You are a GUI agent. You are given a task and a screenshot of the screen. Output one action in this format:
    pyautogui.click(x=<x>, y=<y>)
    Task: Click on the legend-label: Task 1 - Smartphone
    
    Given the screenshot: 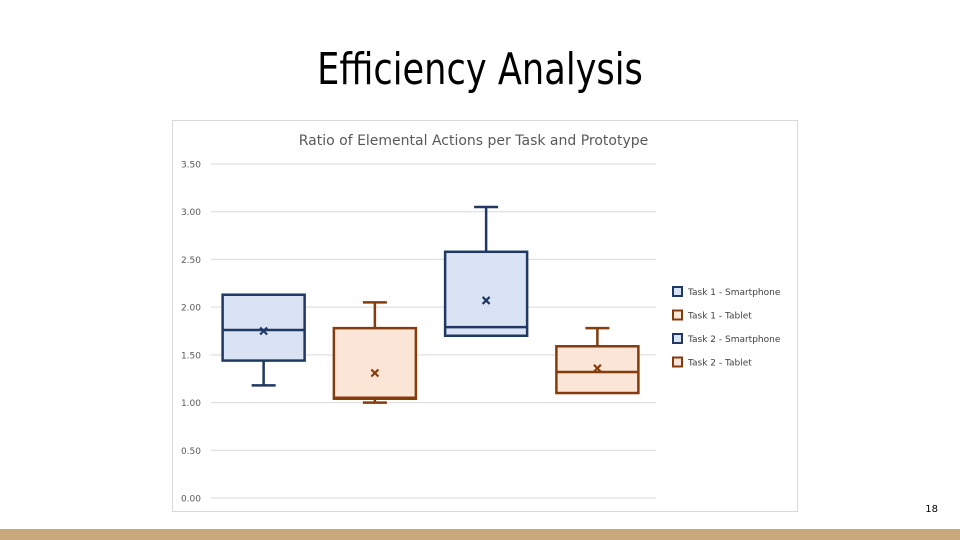 What is the action you would take?
    pyautogui.click(x=734, y=293)
    